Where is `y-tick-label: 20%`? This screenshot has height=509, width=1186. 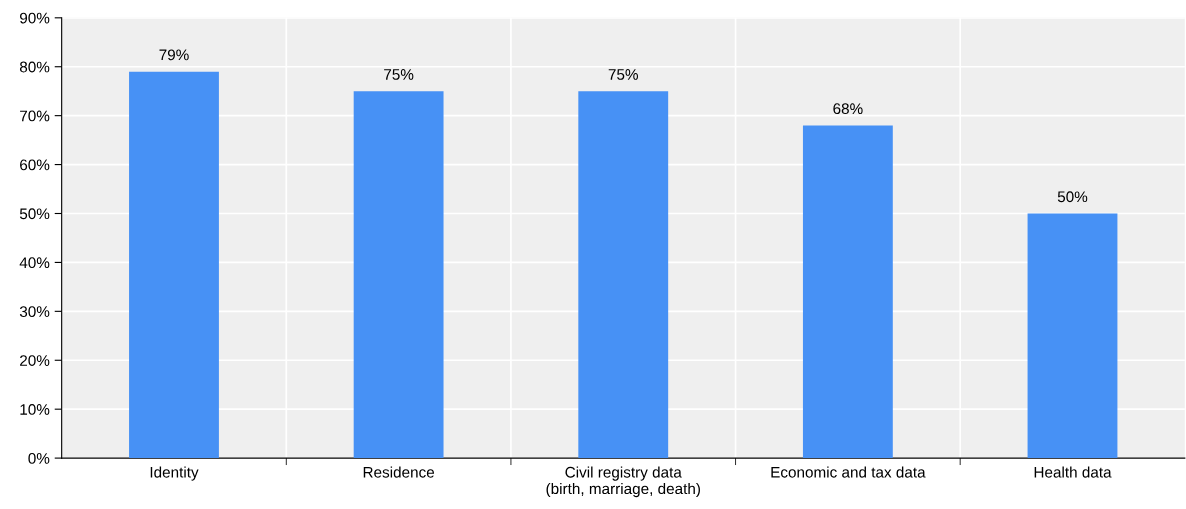
y-tick-label: 20% is located at coordinates (35, 360).